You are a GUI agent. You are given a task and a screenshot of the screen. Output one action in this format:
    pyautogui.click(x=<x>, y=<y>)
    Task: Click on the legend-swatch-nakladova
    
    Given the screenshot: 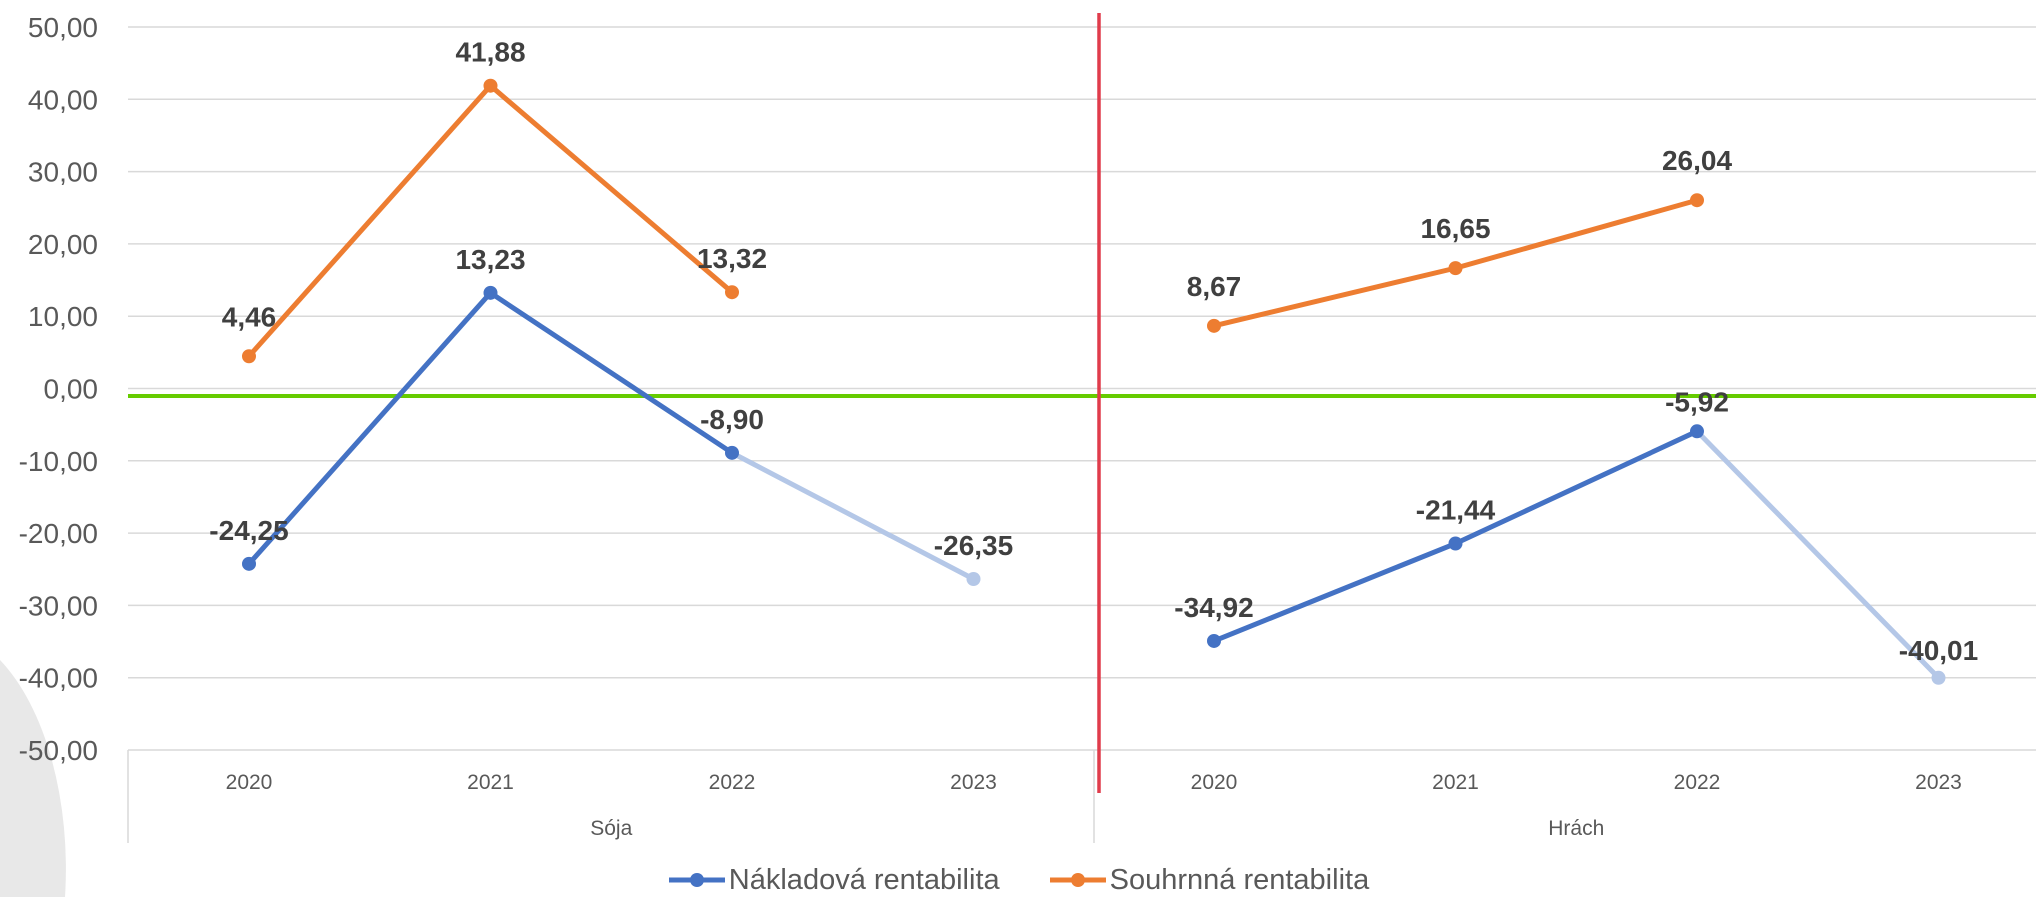 What is the action you would take?
    pyautogui.click(x=696, y=880)
    